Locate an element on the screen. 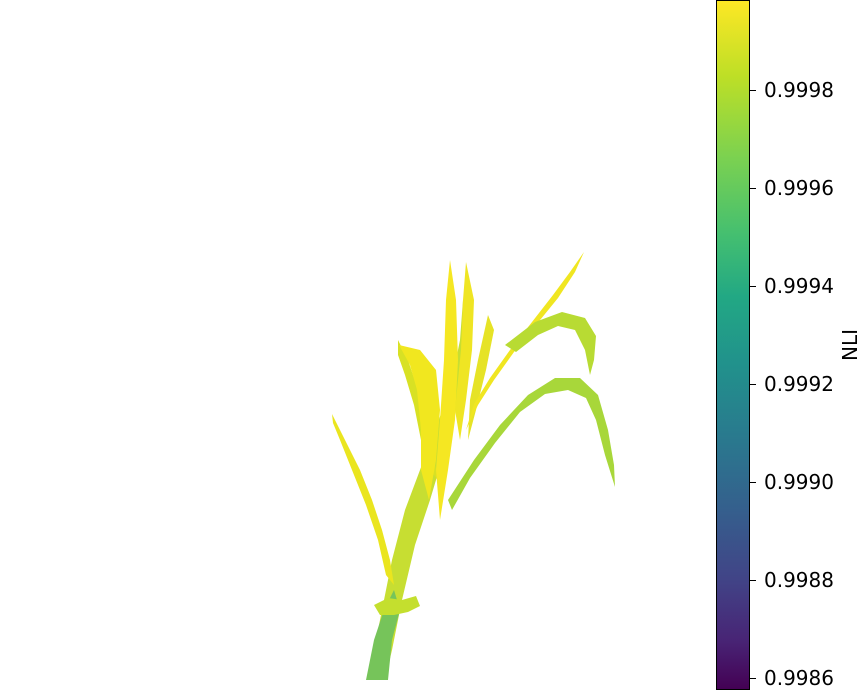 The width and height of the screenshot is (865, 691). colorbar-tick-label-1: 0.9996 is located at coordinates (799, 188).